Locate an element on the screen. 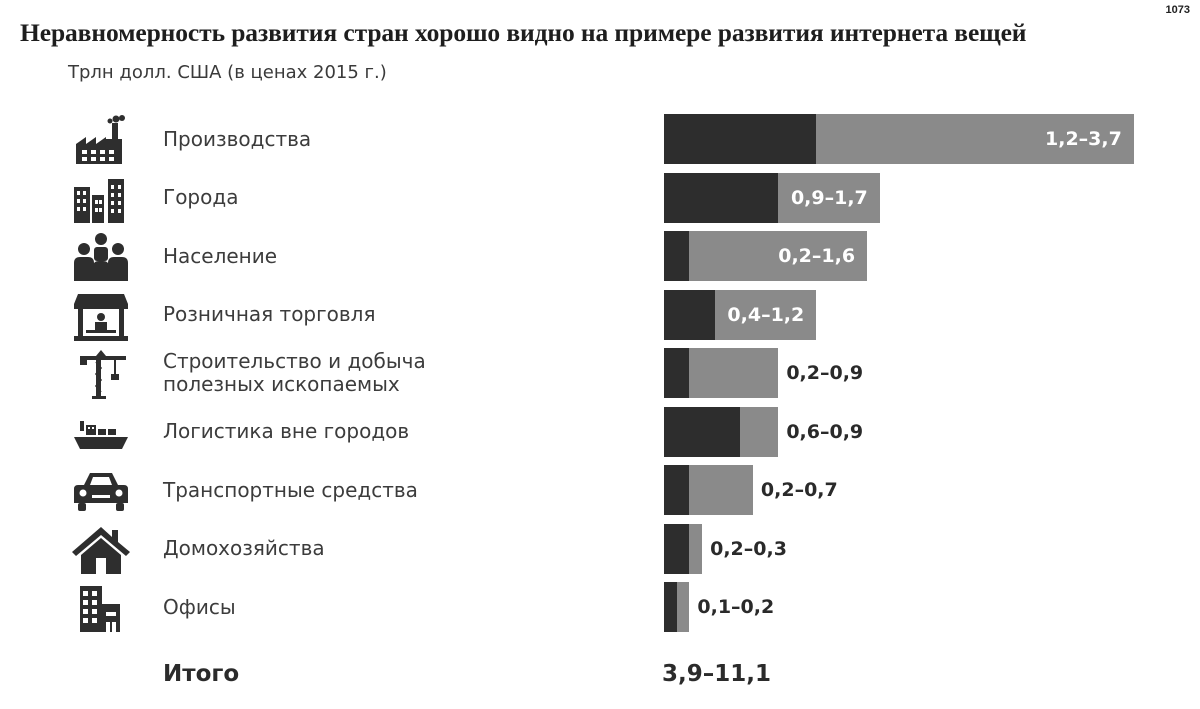  crane-icon is located at coordinates (101, 374).